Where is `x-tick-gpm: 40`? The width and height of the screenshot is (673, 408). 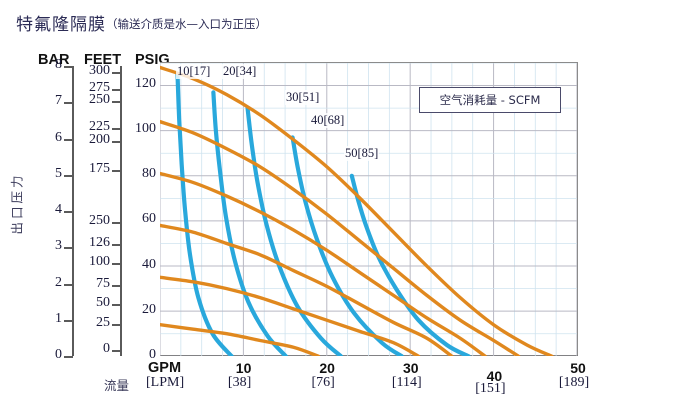
x-tick-gpm: 40 is located at coordinates (494, 376).